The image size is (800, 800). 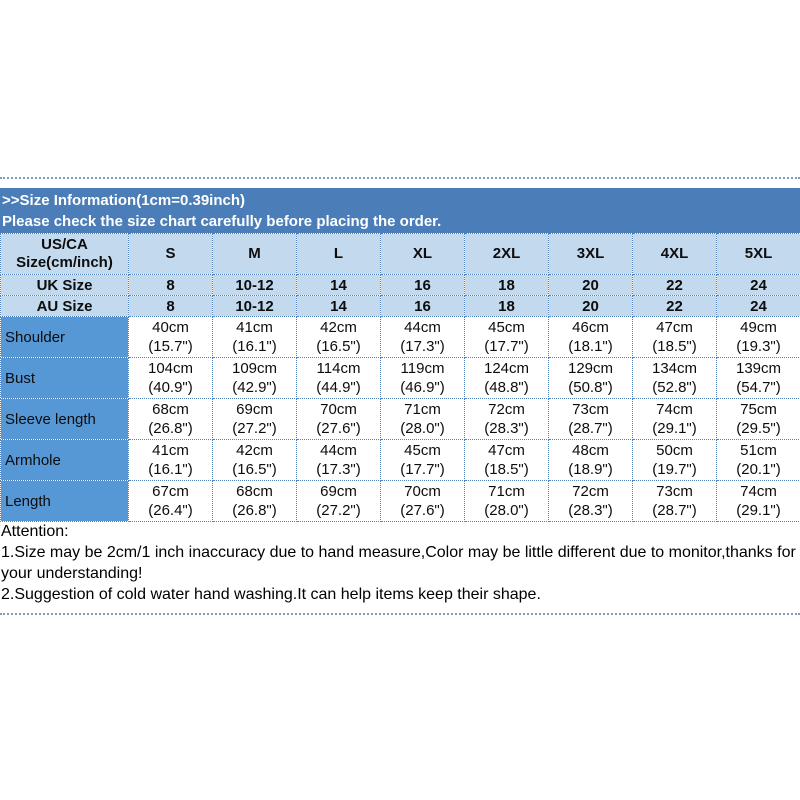 I want to click on inch-value: (46.9"), so click(x=422, y=387).